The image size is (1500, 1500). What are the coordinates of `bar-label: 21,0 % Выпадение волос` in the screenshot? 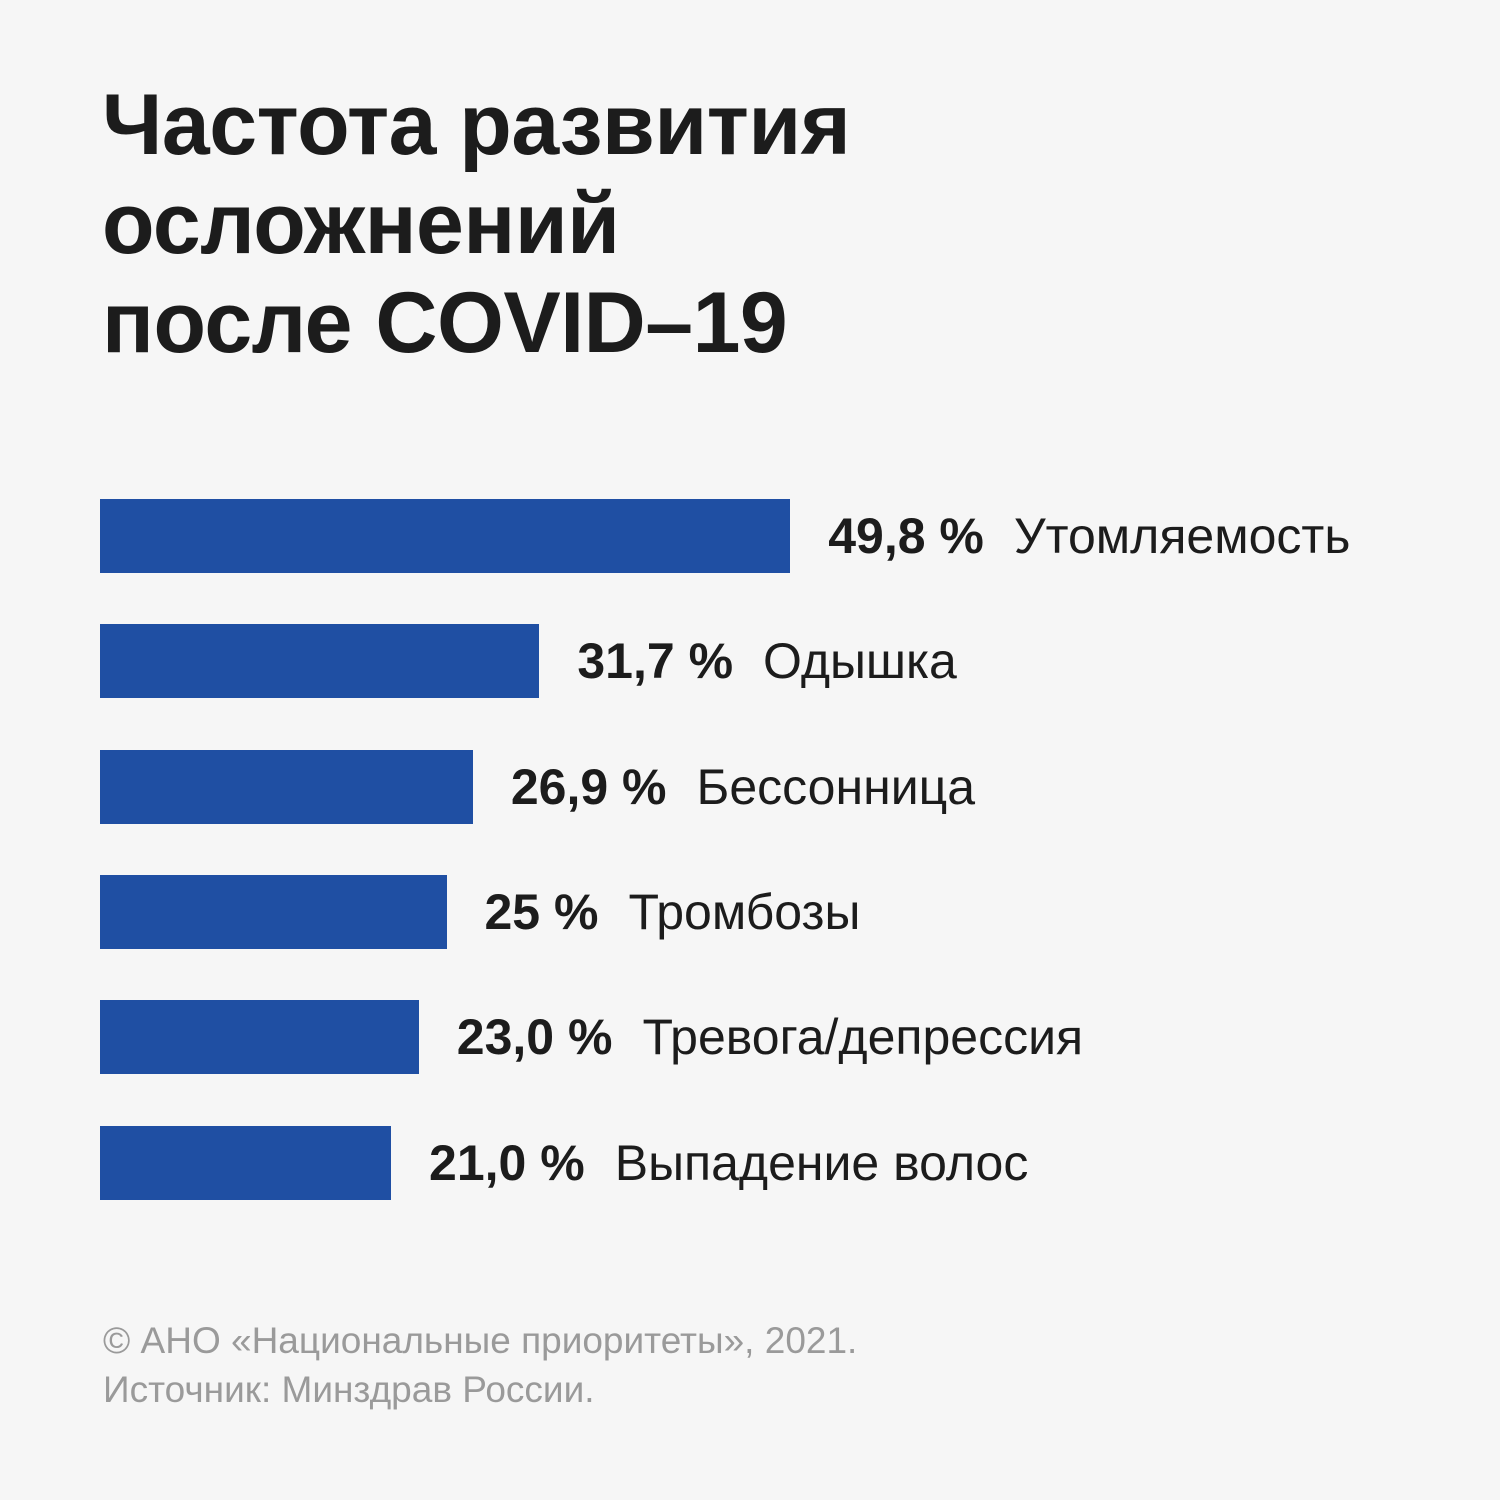 It's located at (728, 1163).